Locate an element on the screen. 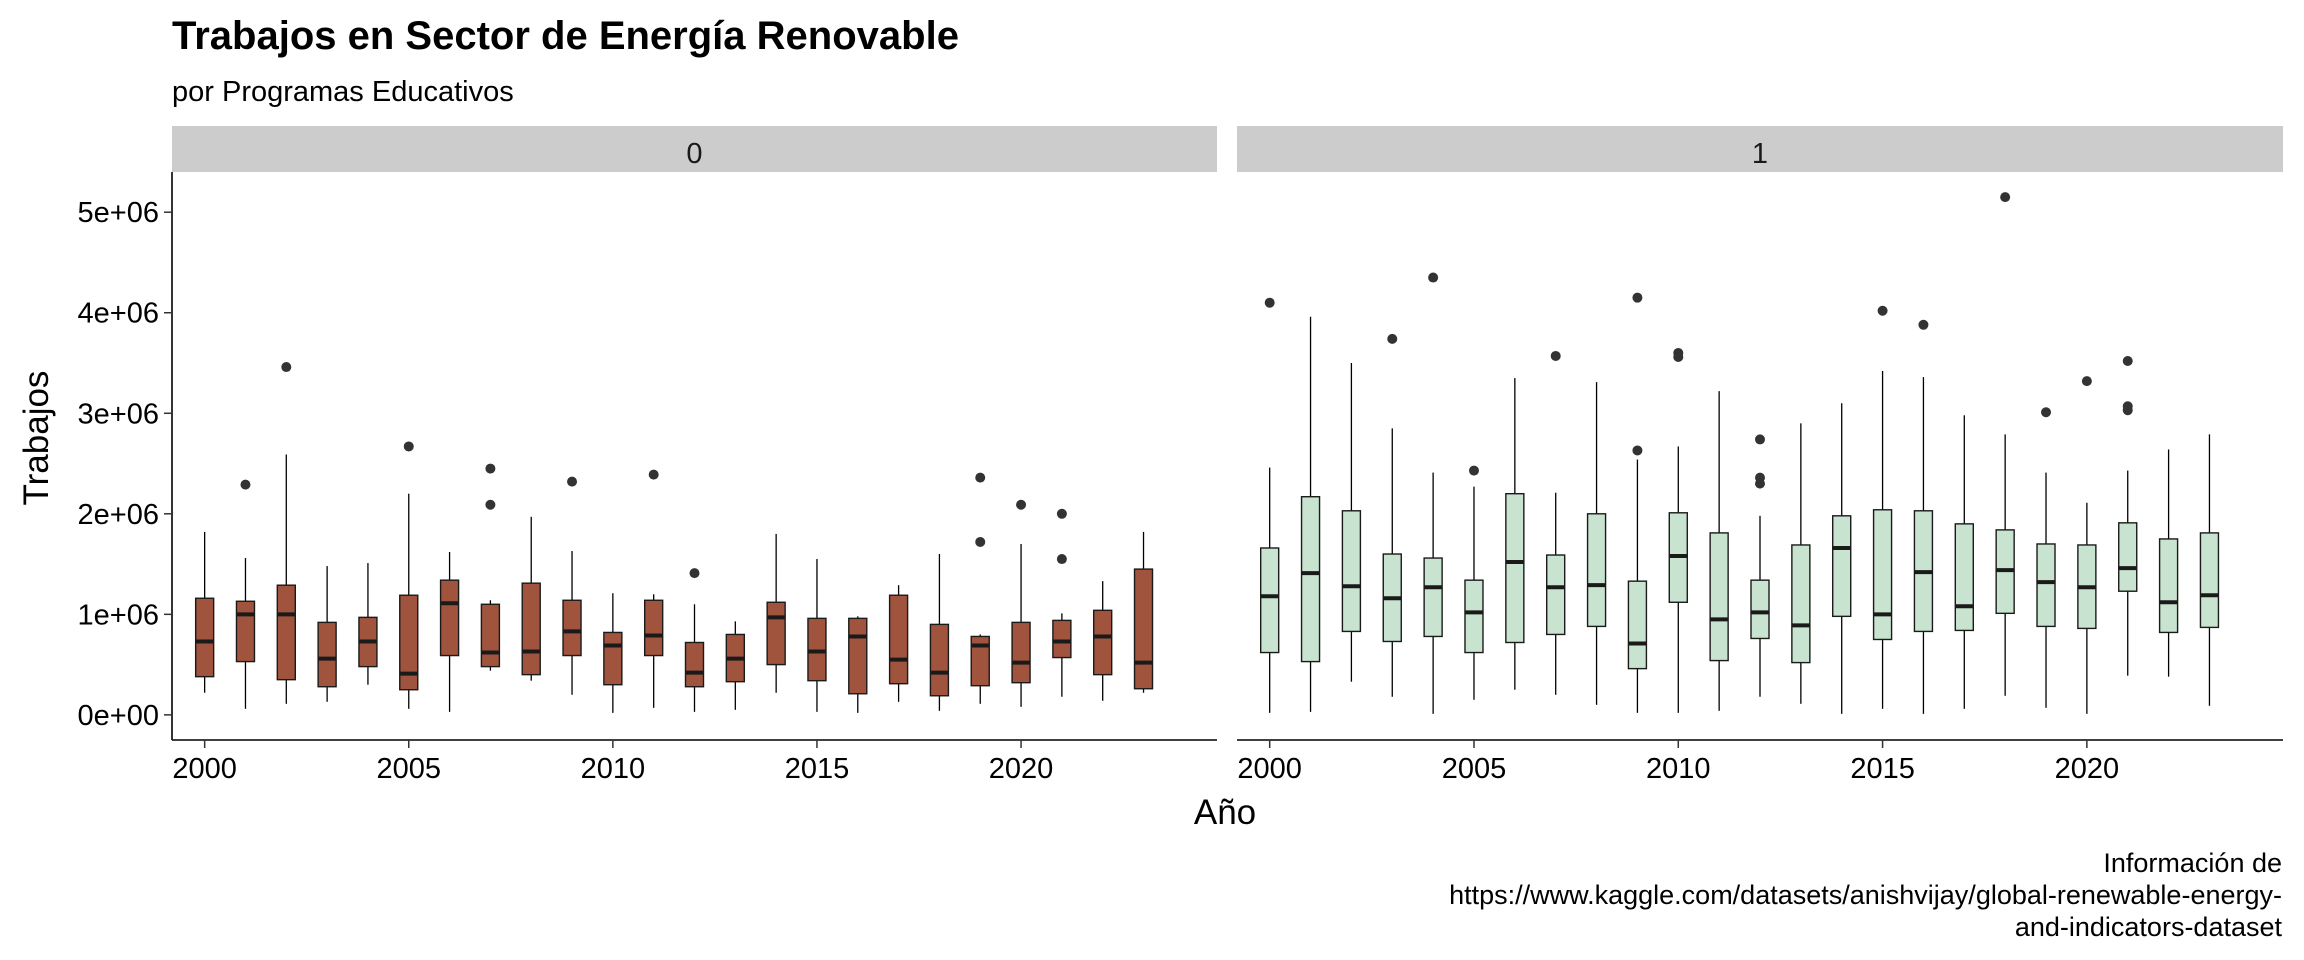 This screenshot has height=960, width=2304. box-0-2005 is located at coordinates (409, 575).